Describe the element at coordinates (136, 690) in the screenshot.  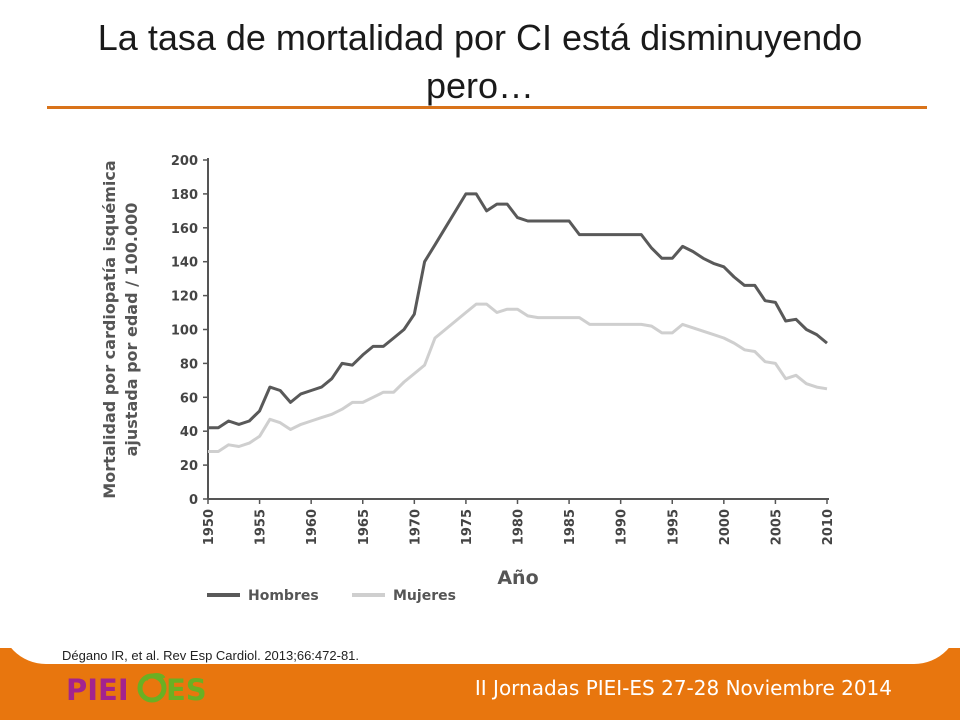
I see `piei-es-logo: PIEI ES` at that location.